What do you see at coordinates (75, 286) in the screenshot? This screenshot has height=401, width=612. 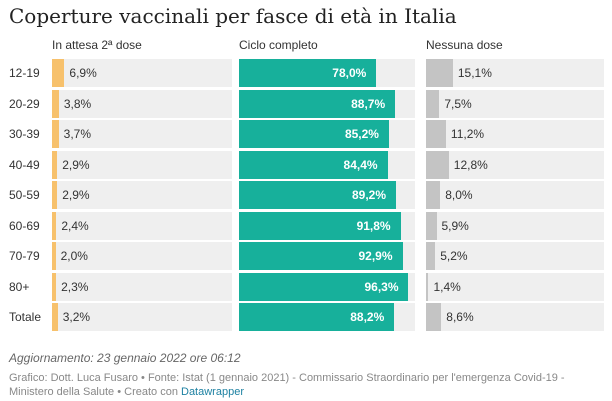 I see `value-label-waiting: 2,3%` at bounding box center [75, 286].